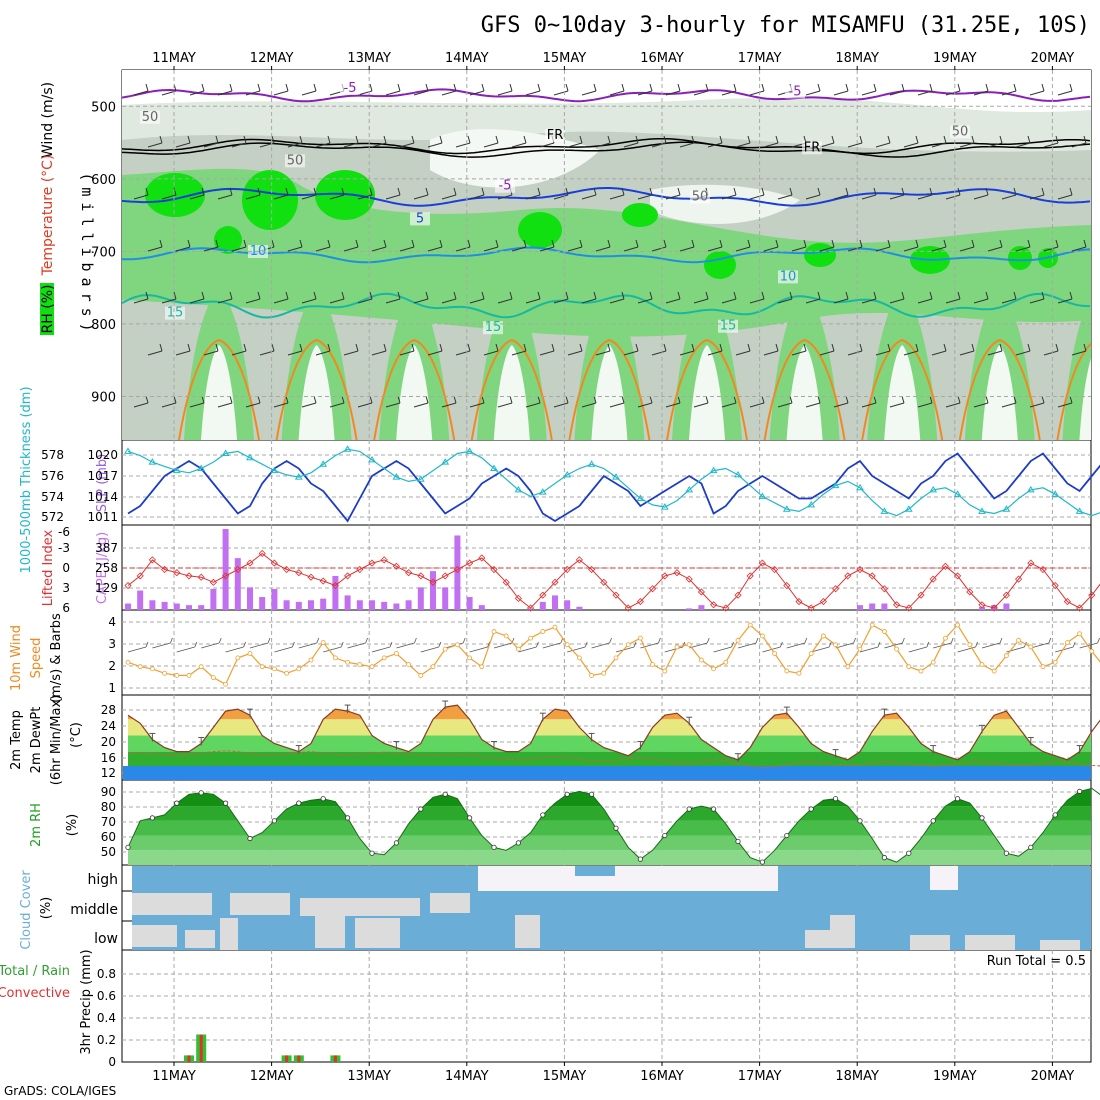 The height and width of the screenshot is (1100, 1100). Describe the element at coordinates (613, 655) in the screenshot. I see `wind10-speed-line` at that location.